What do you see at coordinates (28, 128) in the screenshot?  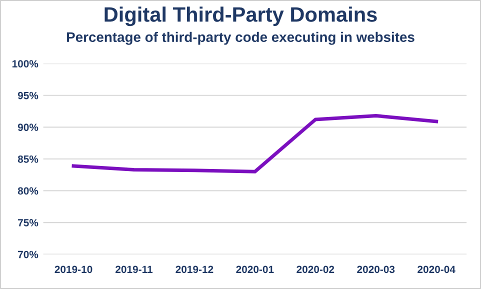 I see `y-tick-label: 90%` at bounding box center [28, 128].